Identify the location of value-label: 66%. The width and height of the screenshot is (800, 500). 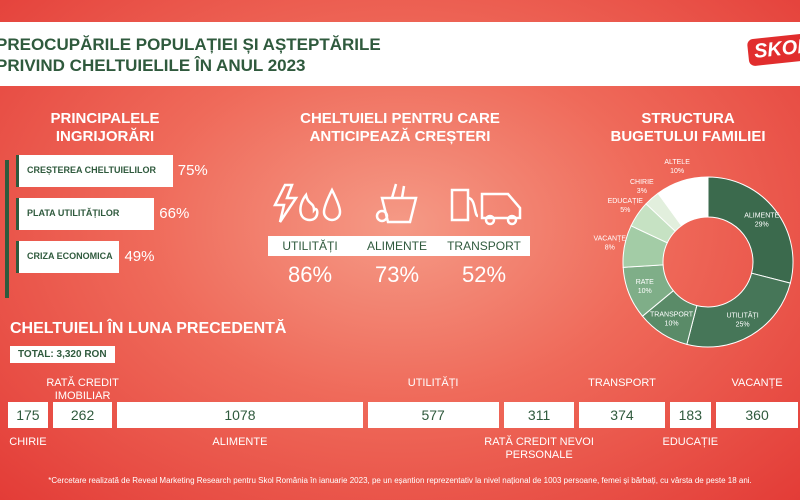
(174, 213).